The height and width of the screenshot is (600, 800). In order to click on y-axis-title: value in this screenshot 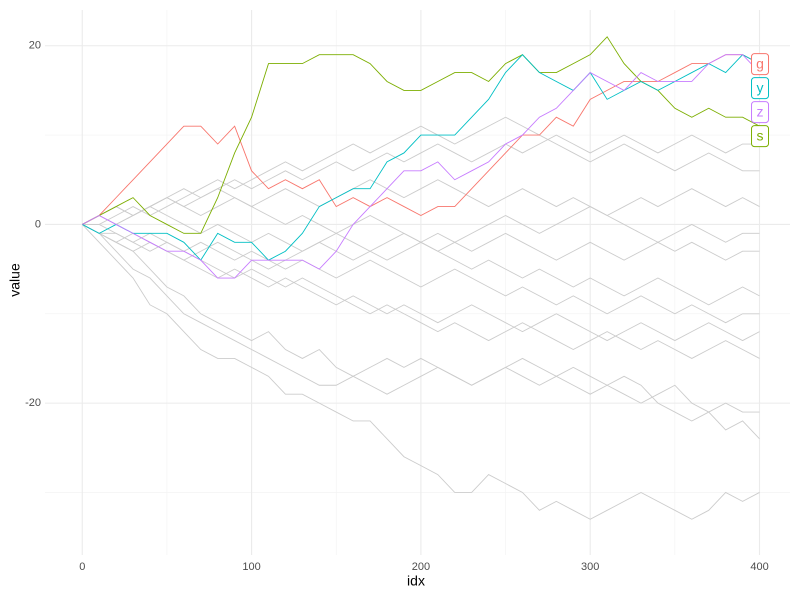, I will do `click(15, 280)`.